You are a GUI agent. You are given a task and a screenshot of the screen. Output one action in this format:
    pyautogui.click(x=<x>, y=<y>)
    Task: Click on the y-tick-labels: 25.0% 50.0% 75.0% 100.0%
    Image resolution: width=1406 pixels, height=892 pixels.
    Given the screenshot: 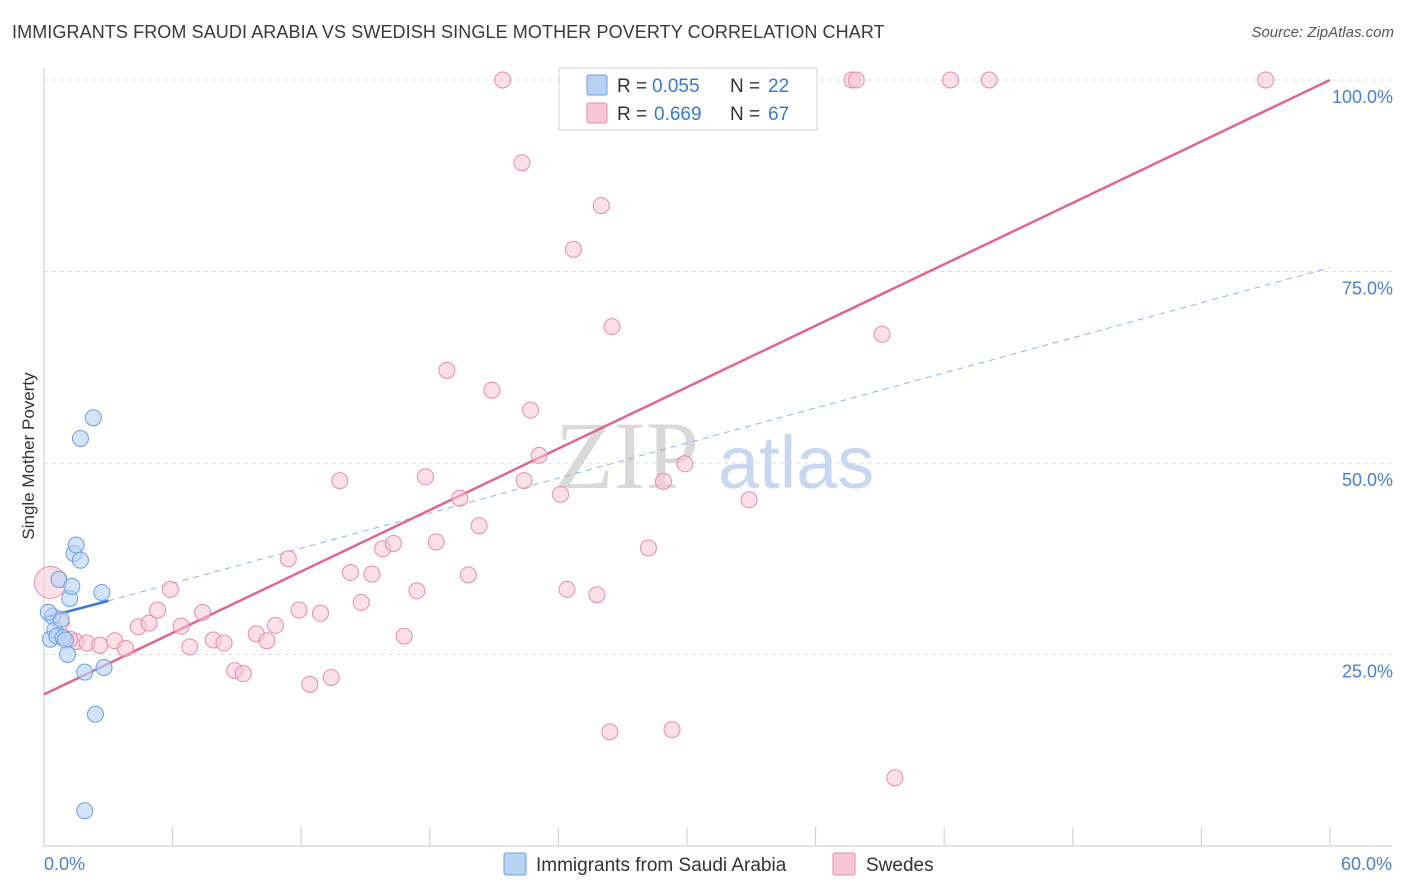 What is the action you would take?
    pyautogui.click(x=1362, y=384)
    